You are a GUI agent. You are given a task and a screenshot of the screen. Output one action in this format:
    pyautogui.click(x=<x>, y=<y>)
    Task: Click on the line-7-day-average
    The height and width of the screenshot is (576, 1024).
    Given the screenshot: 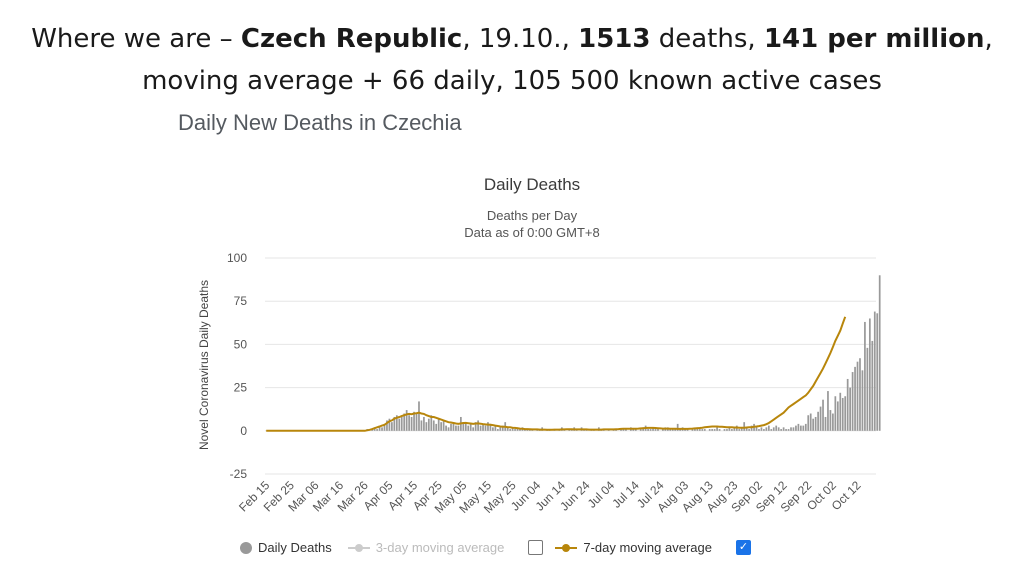 What is the action you would take?
    pyautogui.click(x=556, y=374)
    